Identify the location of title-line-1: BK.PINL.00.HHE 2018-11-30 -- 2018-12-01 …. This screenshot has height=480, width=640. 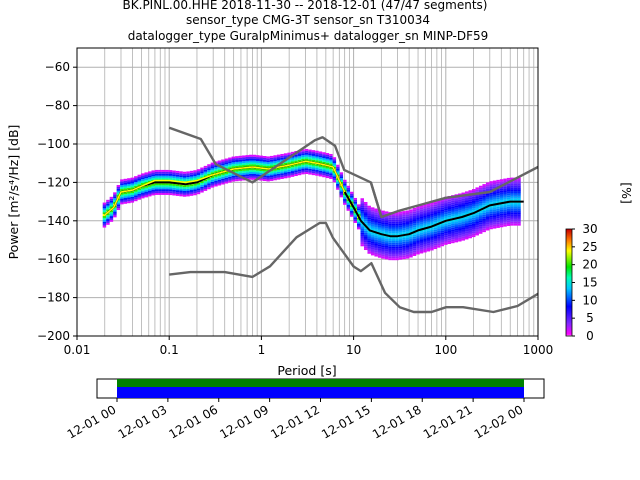
(305, 6).